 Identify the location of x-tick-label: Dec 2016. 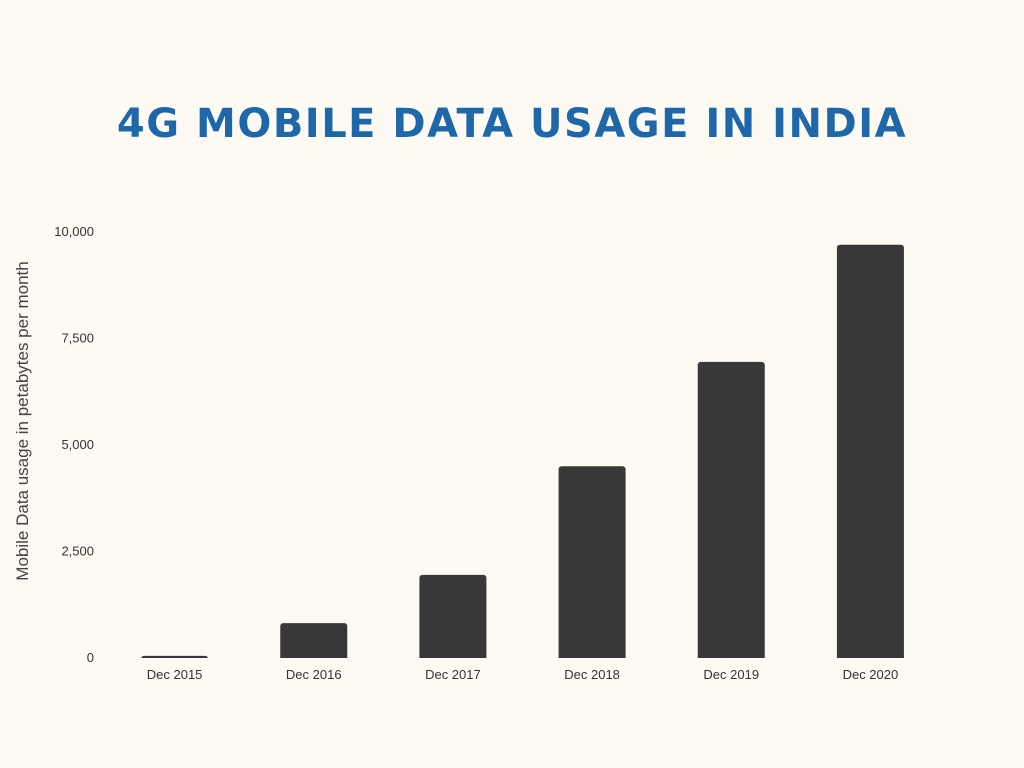
(314, 674).